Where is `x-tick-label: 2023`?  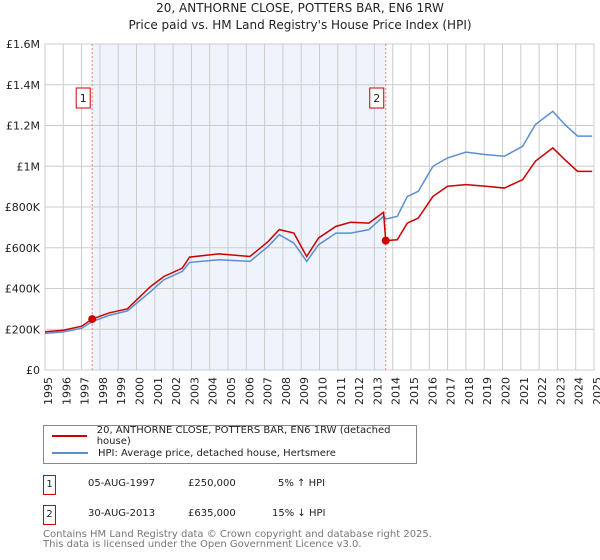
x-tick-label: 2023 is located at coordinates (560, 391).